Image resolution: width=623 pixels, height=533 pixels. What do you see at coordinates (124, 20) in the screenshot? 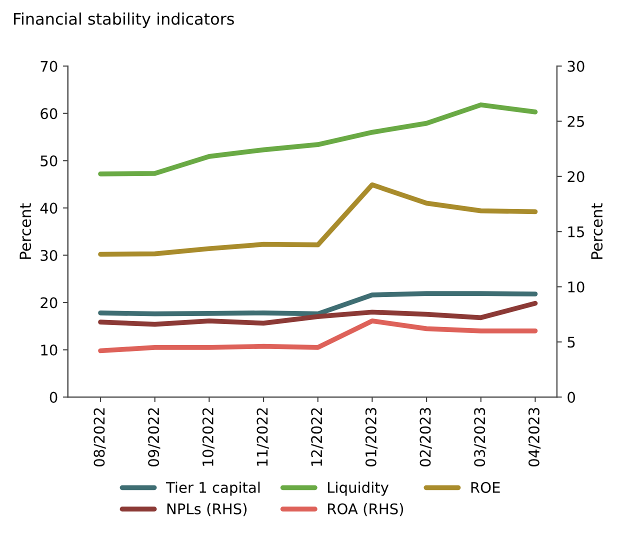
I see `chart-title: Financial stability indicators` at bounding box center [124, 20].